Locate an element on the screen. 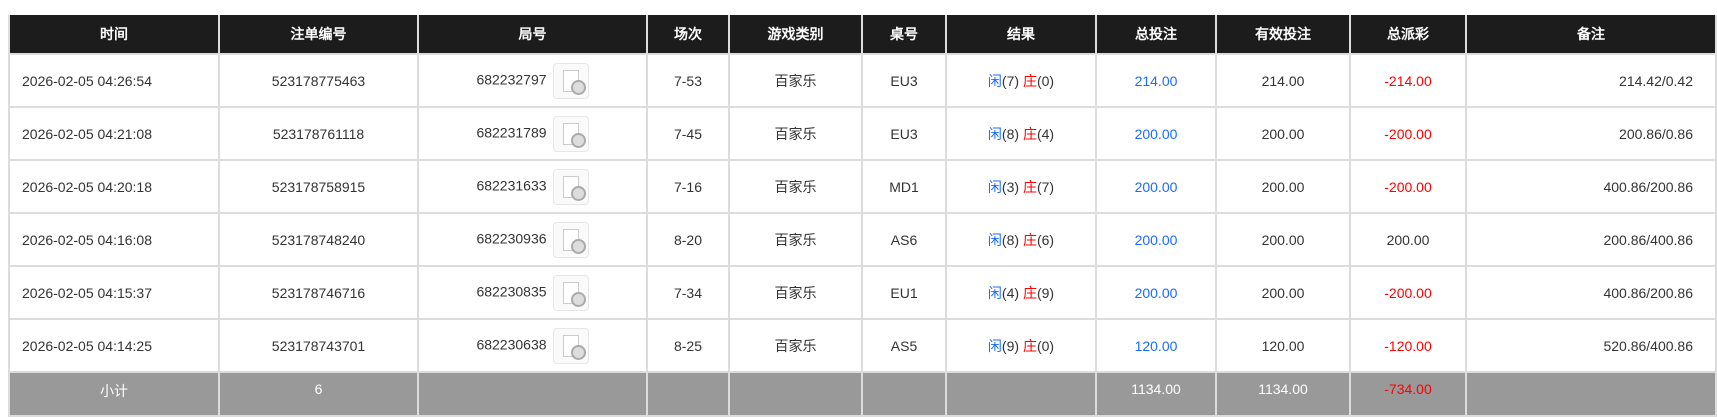  session-cell: 7-53 is located at coordinates (688, 80).